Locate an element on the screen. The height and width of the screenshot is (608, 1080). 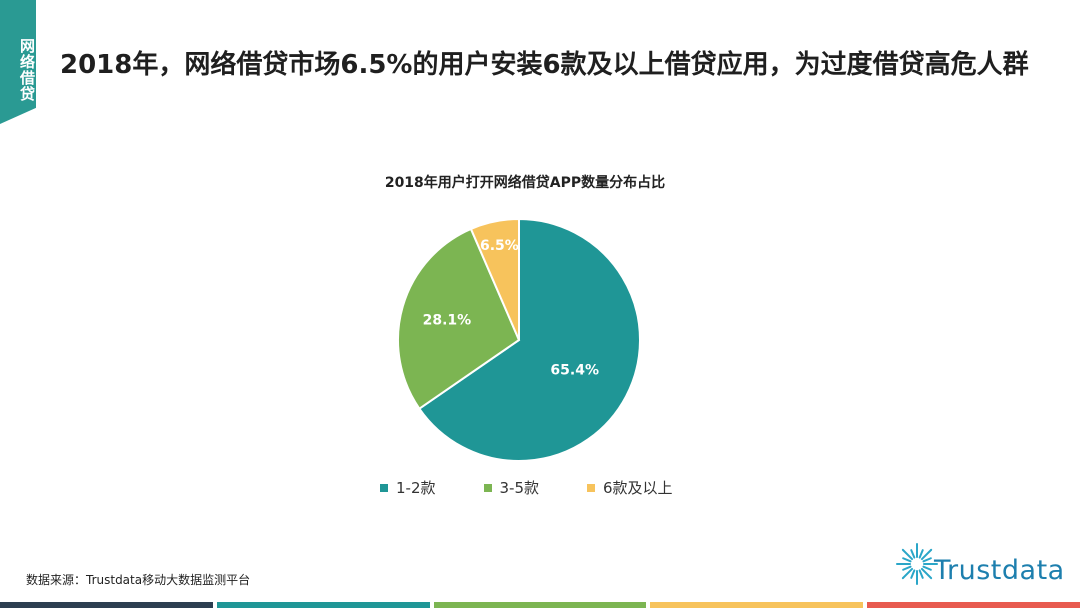
trustdata-logo-icon is located at coordinates (917, 564).